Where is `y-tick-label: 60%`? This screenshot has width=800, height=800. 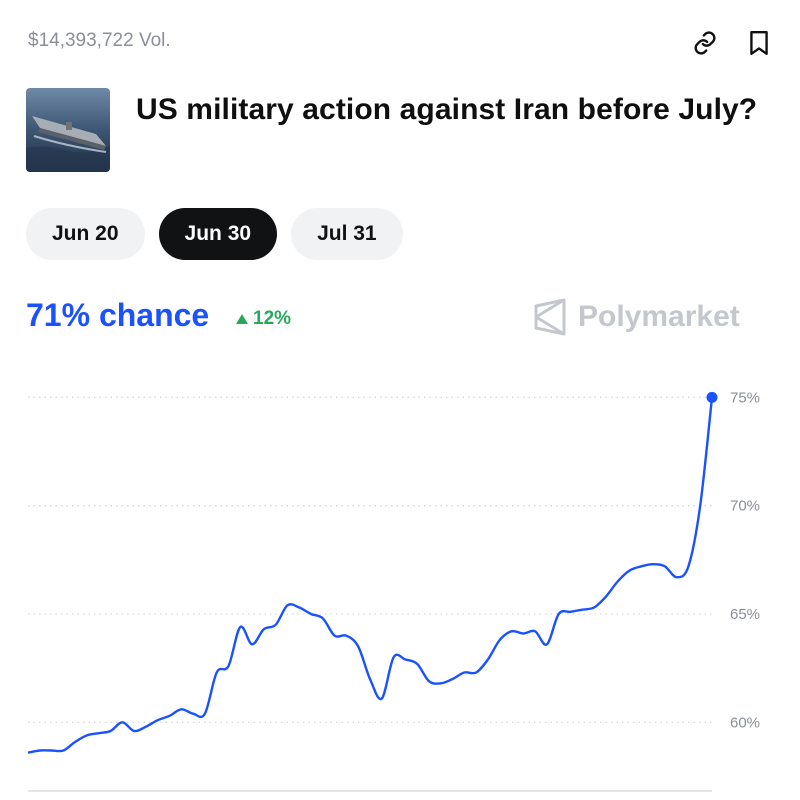 y-tick-label: 60% is located at coordinates (745, 722).